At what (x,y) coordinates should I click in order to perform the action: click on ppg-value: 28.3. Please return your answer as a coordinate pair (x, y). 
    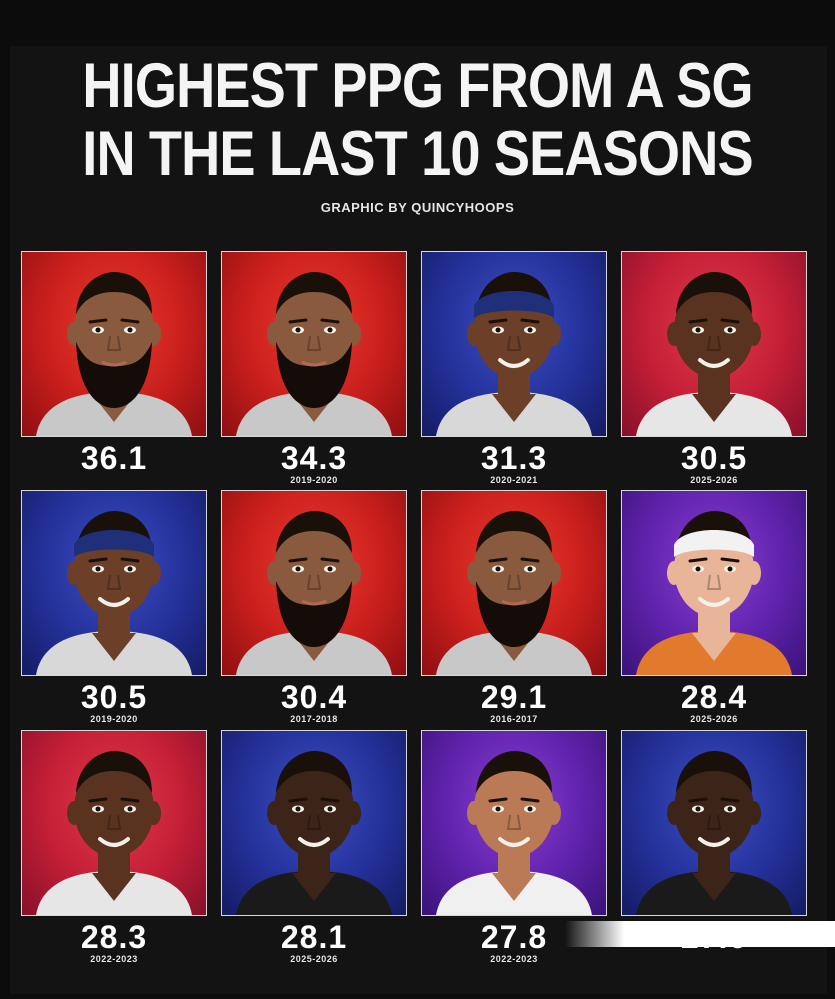
    Looking at the image, I should click on (114, 937).